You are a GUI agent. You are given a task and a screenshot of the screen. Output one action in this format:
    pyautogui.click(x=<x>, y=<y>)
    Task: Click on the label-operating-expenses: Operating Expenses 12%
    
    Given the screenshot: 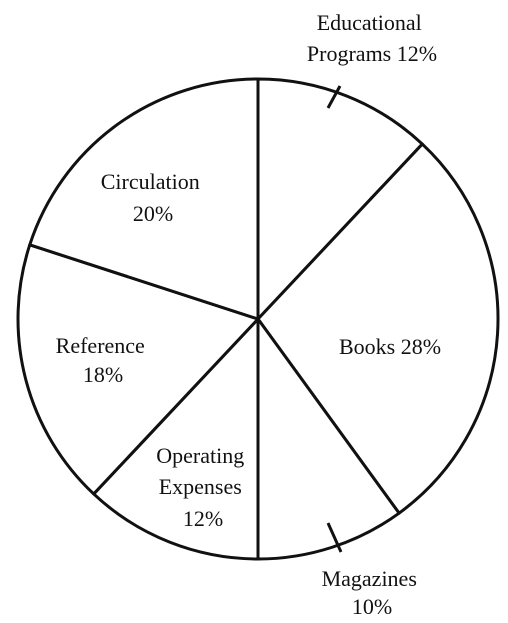 What is the action you would take?
    pyautogui.click(x=202, y=487)
    